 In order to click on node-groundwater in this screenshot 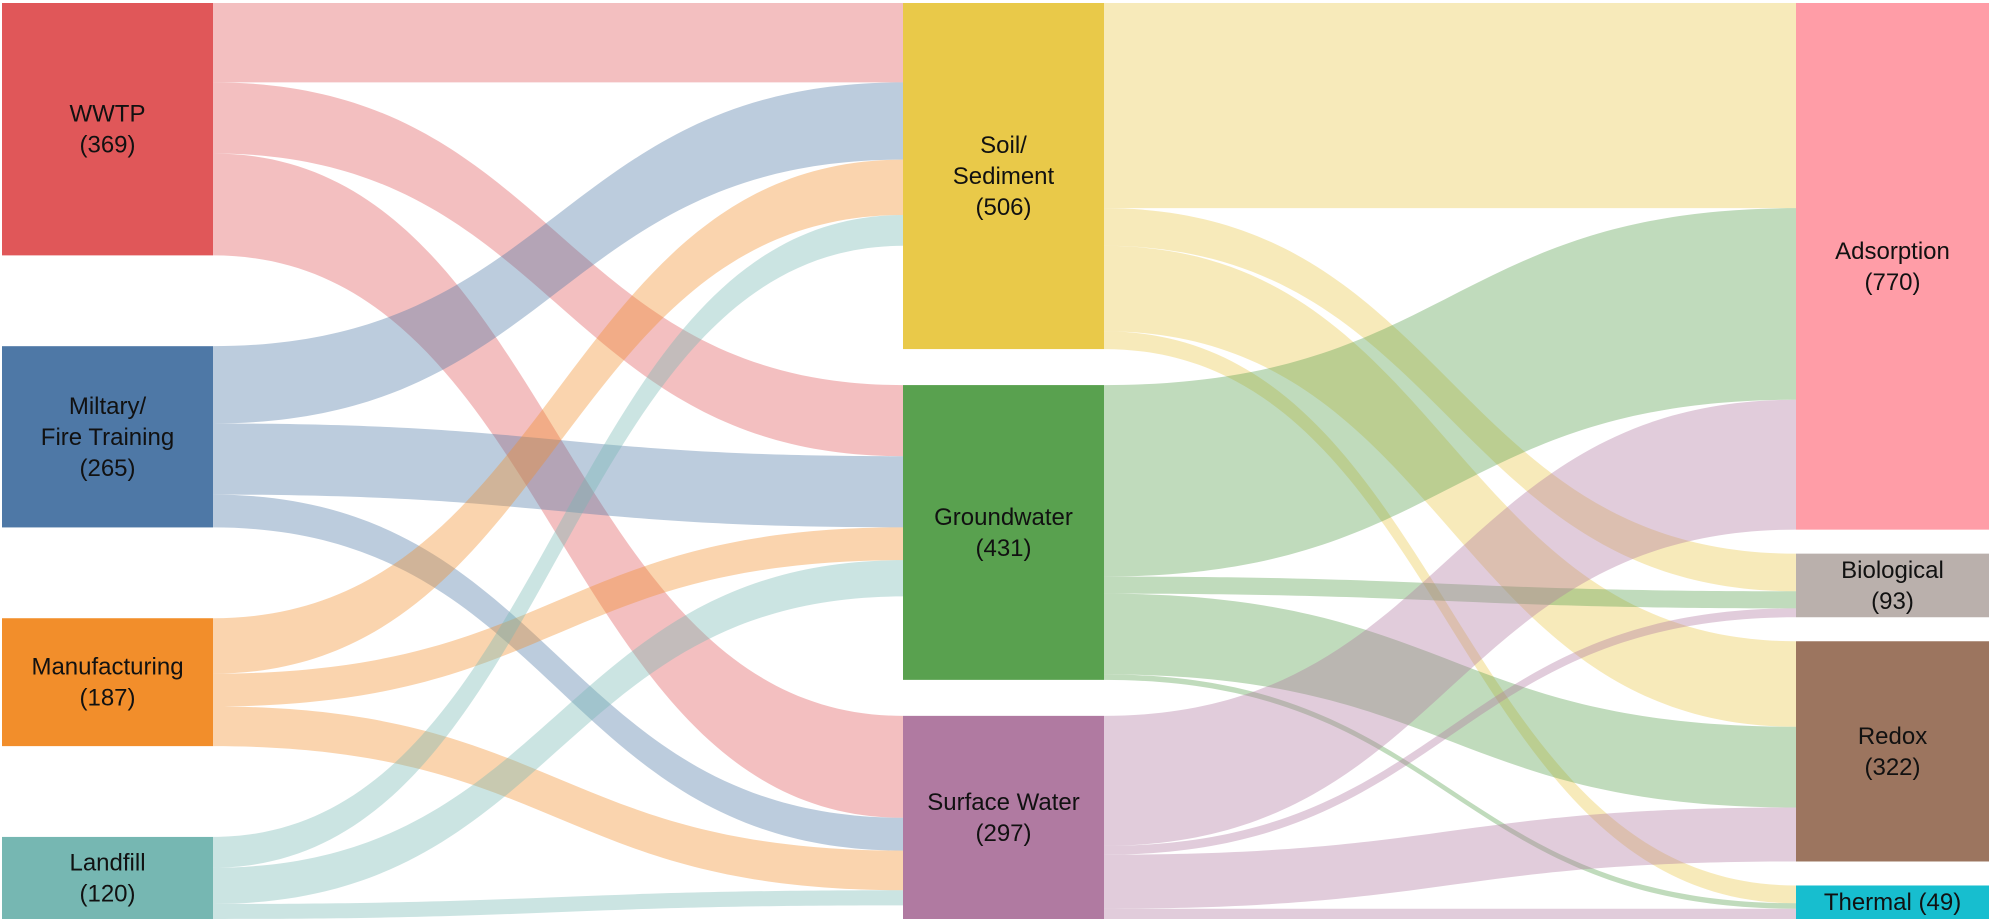, I will do `click(1003, 532)`.